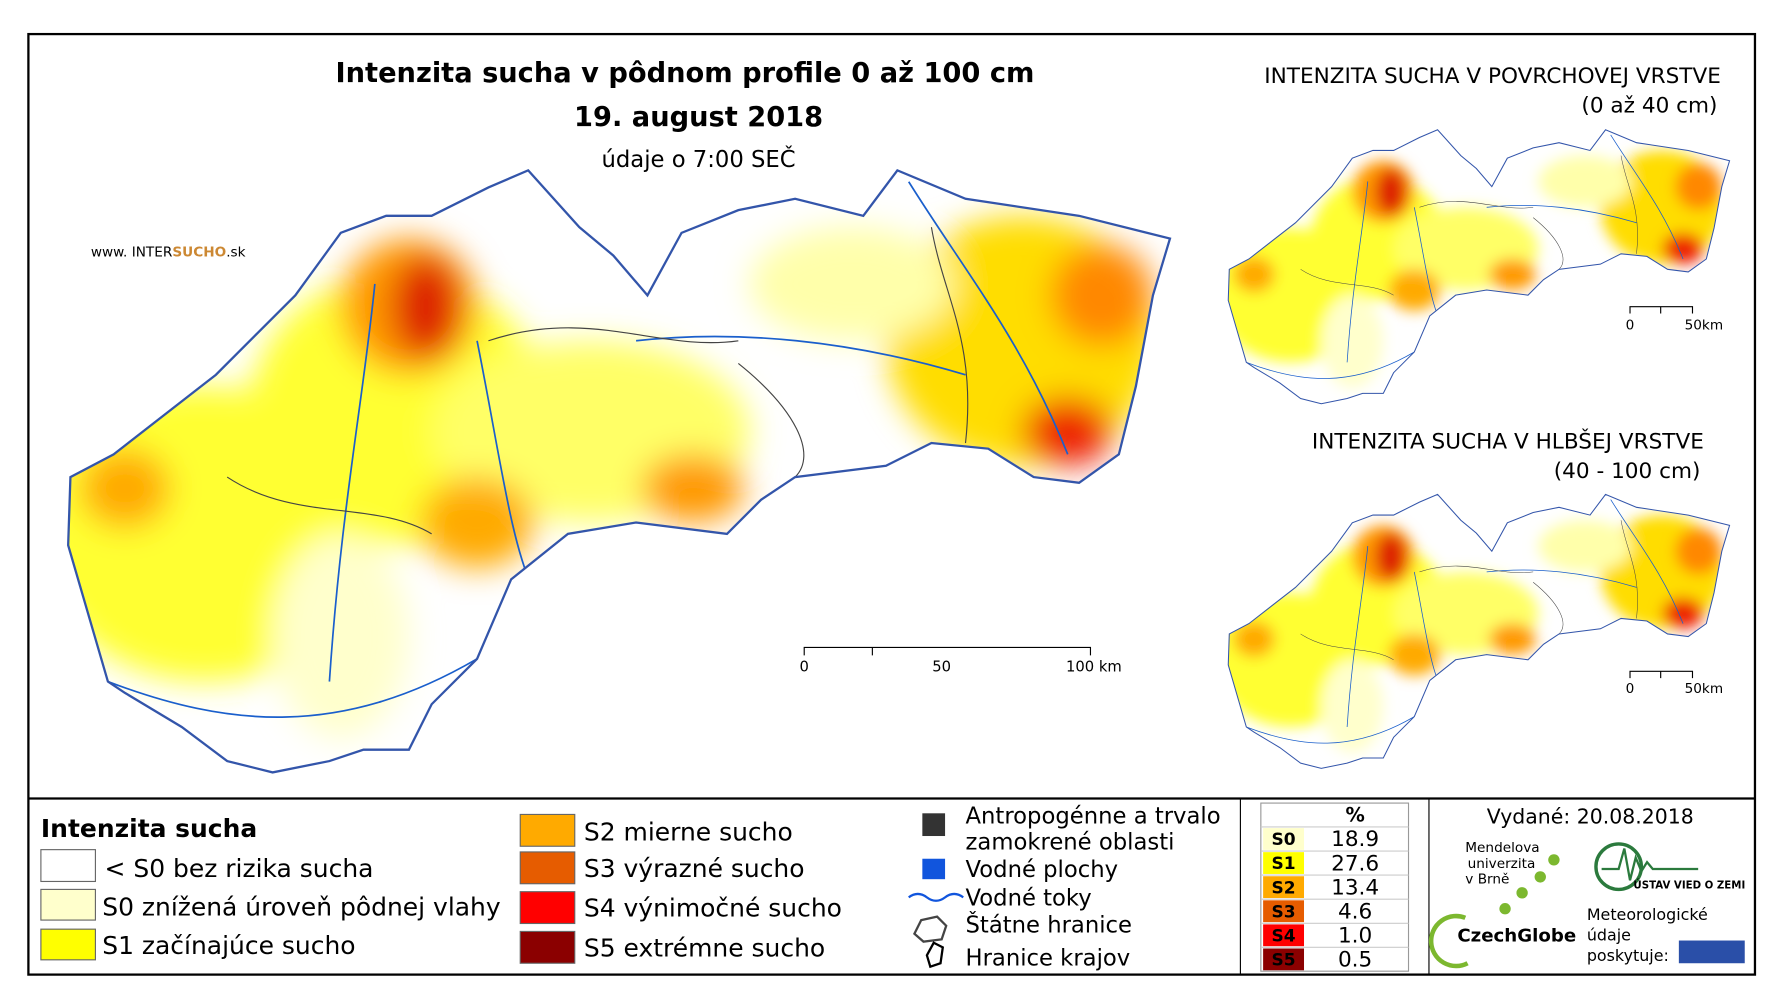 This screenshot has height=1003, width=1772. Describe the element at coordinates (1502, 848) in the screenshot. I see `logo-text: Mendelova` at that location.